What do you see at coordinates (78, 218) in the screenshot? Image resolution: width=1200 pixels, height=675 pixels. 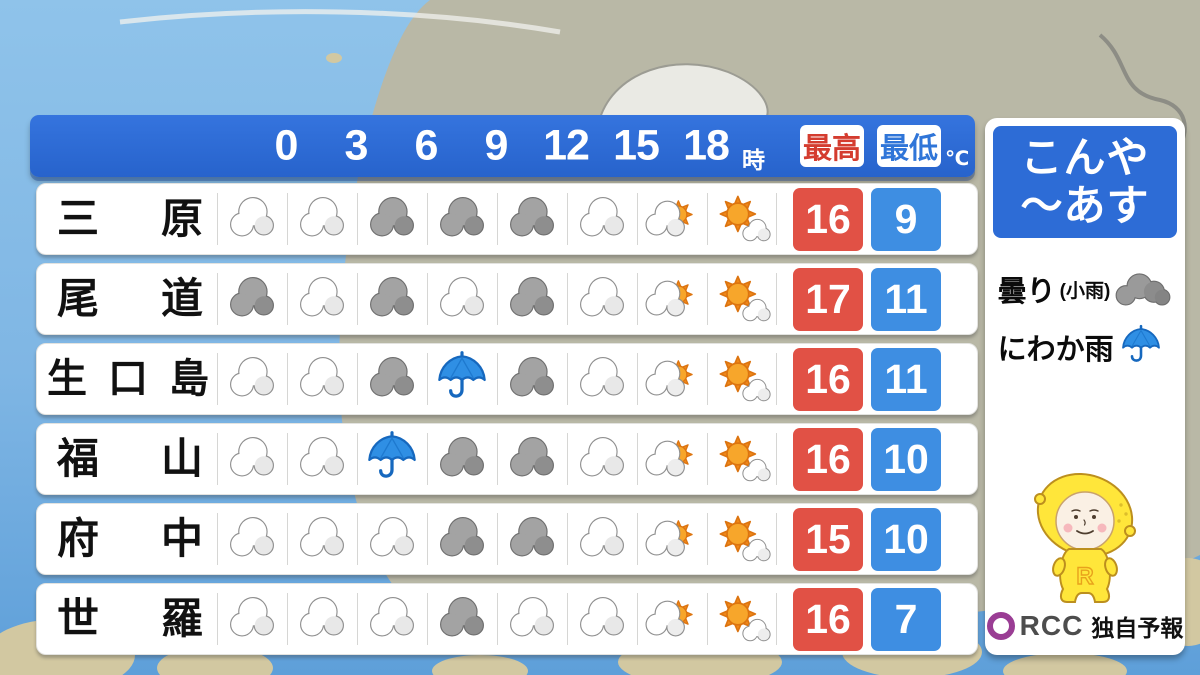 I see `city-name-char: 三` at bounding box center [78, 218].